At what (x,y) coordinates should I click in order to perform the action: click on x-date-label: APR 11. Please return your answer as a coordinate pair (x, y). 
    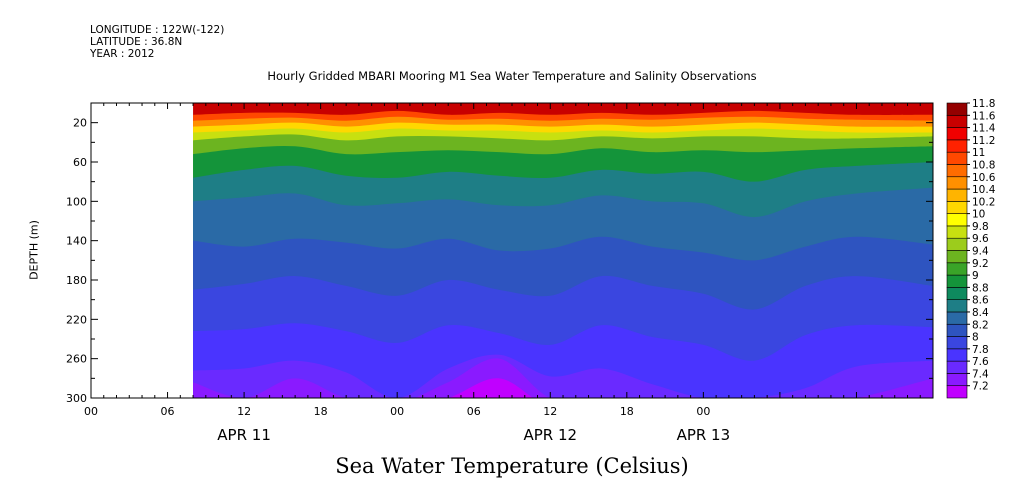
    Looking at the image, I should click on (244, 435).